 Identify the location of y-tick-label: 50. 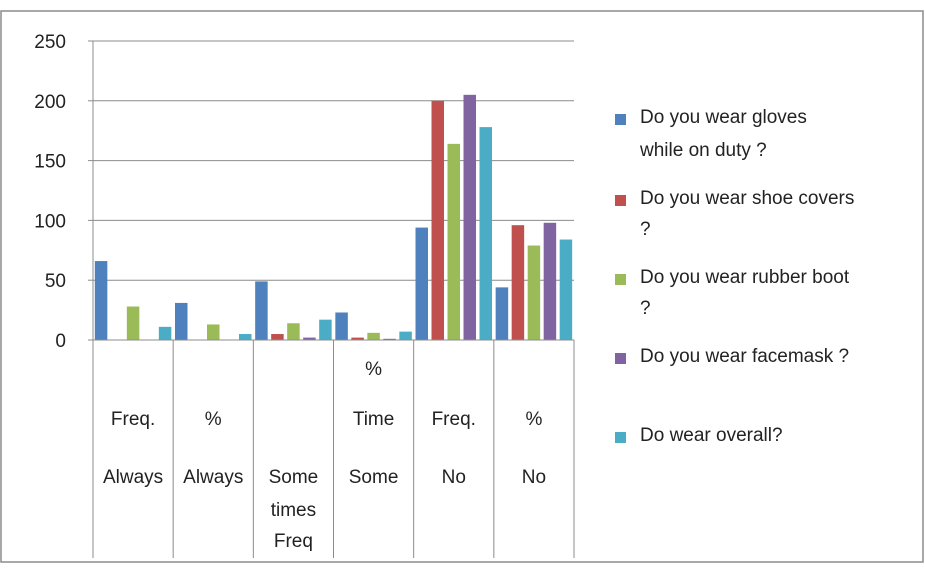
(55, 281).